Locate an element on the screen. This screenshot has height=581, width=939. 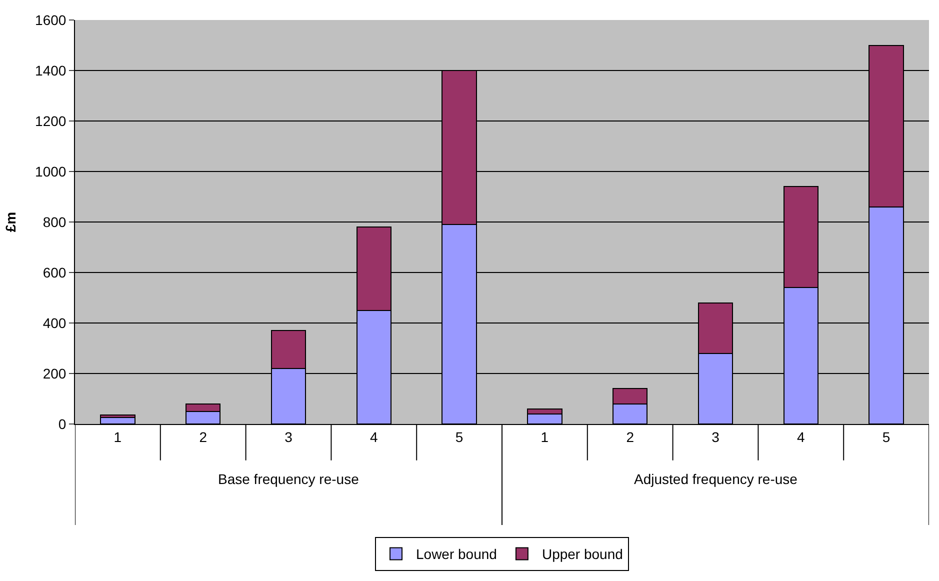
legend-label: Upper bound is located at coordinates (582, 554).